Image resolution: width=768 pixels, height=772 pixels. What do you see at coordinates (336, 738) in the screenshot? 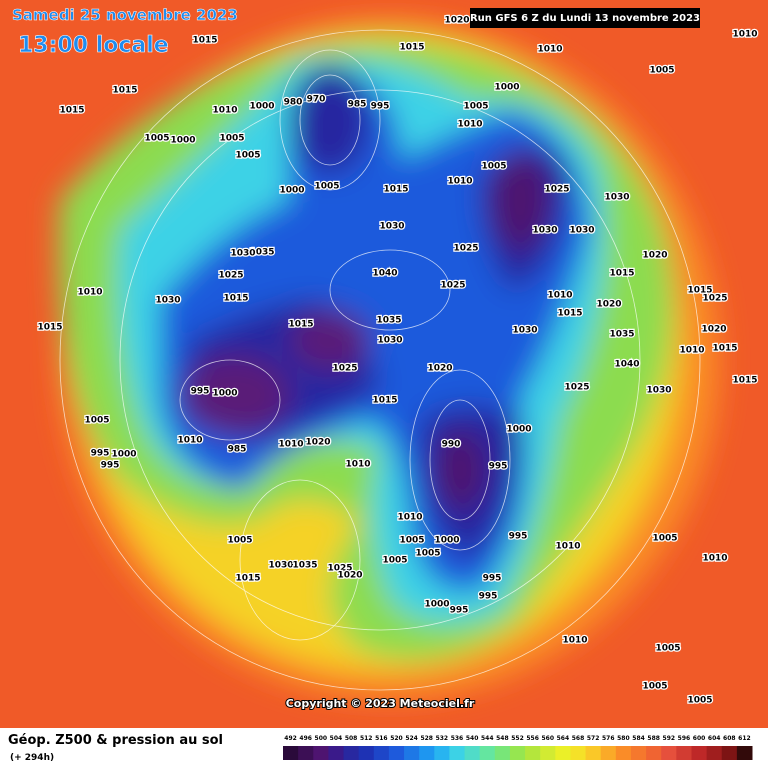
I see `colorbar-tick-label: 504` at bounding box center [336, 738].